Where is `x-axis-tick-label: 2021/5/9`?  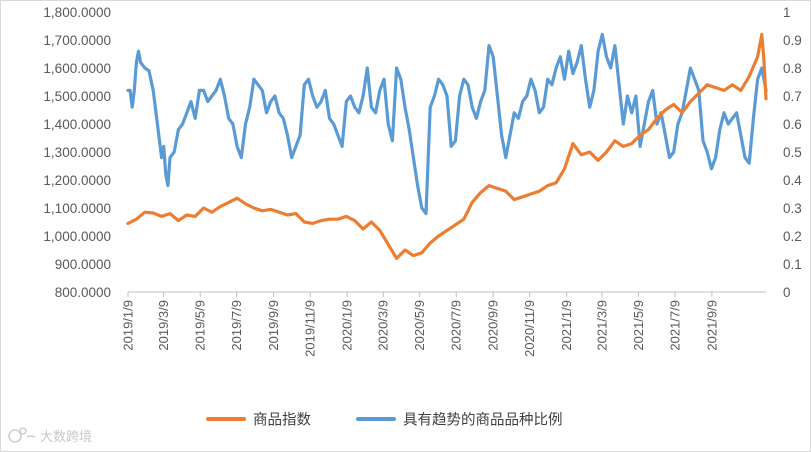 x-axis-tick-label: 2021/5/9 is located at coordinates (638, 325).